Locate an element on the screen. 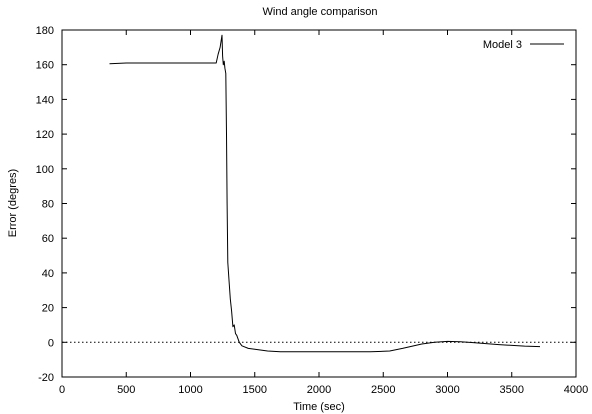  chart-title: Wind angle comparison is located at coordinates (320, 12).